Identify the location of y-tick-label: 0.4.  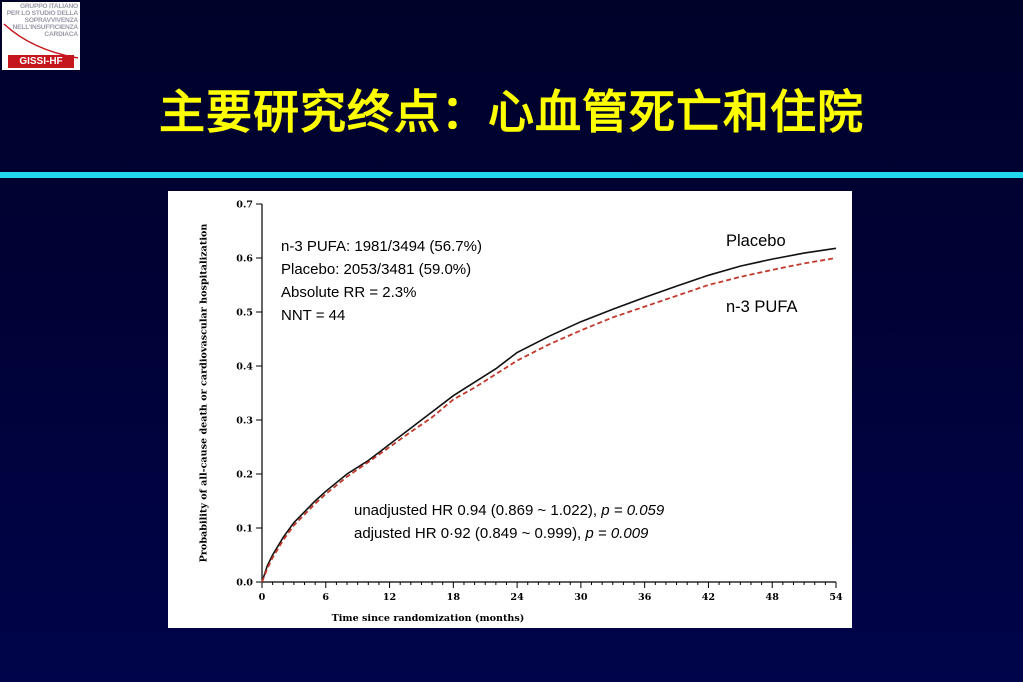
(244, 367).